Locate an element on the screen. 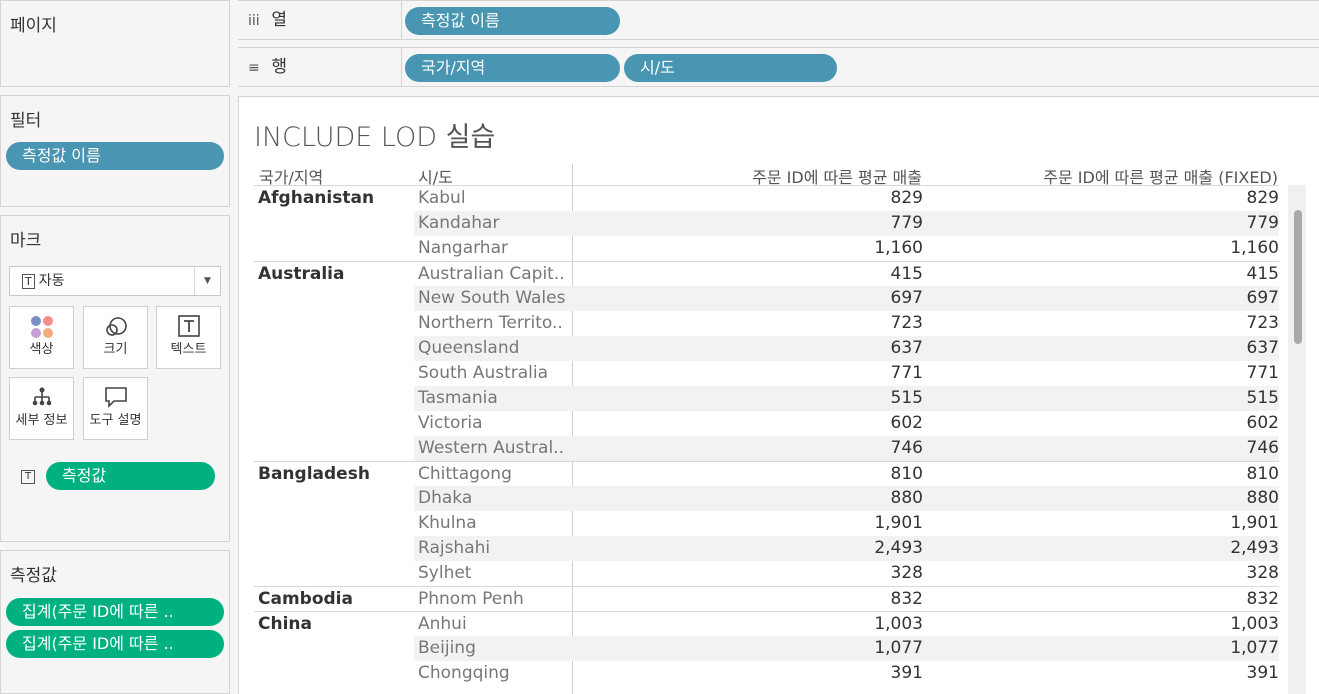 This screenshot has width=1319, height=694. table-row: Kandahar 779 779 is located at coordinates (766, 223).